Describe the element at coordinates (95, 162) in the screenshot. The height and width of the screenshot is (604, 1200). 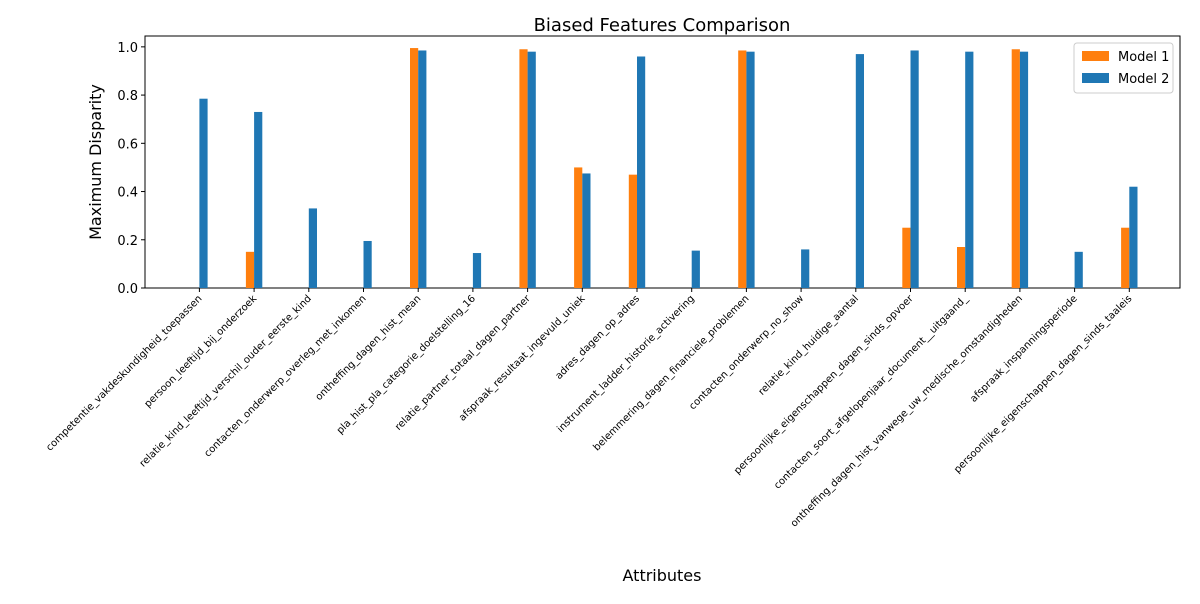
I see `y-axis-label: Maximum Disparity` at that location.